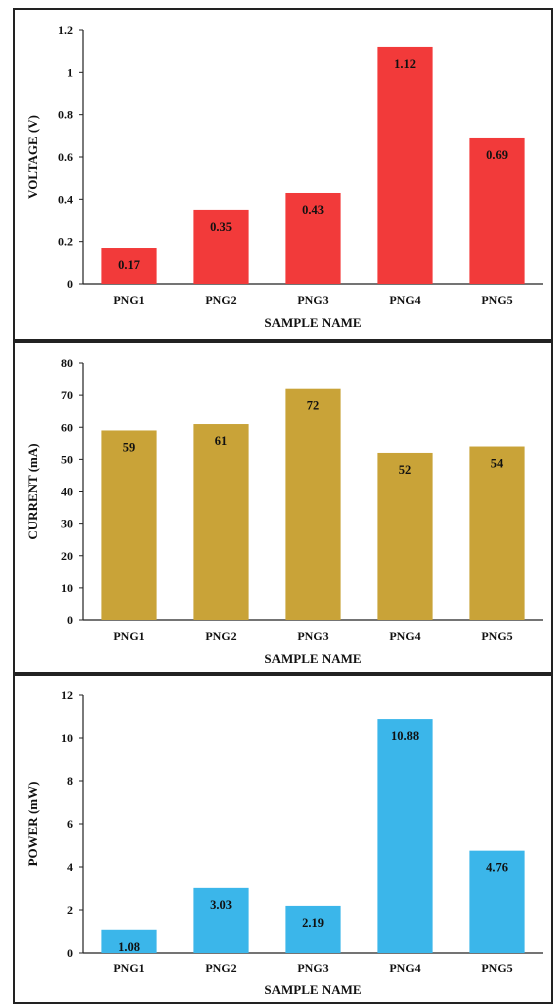  Describe the element at coordinates (32, 491) in the screenshot. I see `y-axis-title: CURRENT (mA)` at that location.